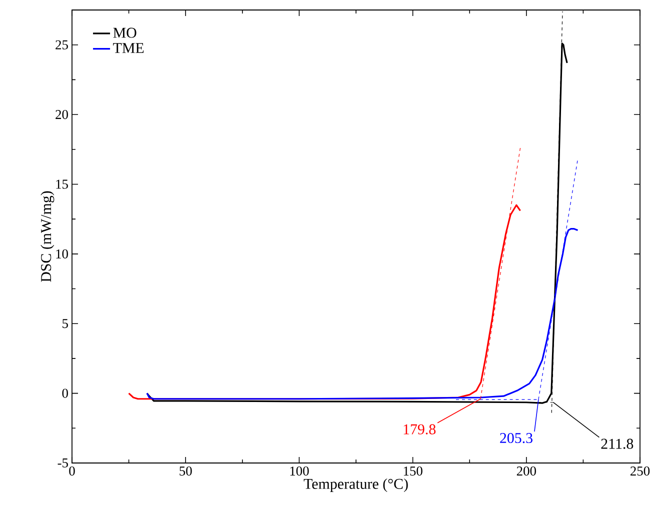 This screenshot has height=517, width=665. I want to click on annotation: 211.8, so click(617, 443).